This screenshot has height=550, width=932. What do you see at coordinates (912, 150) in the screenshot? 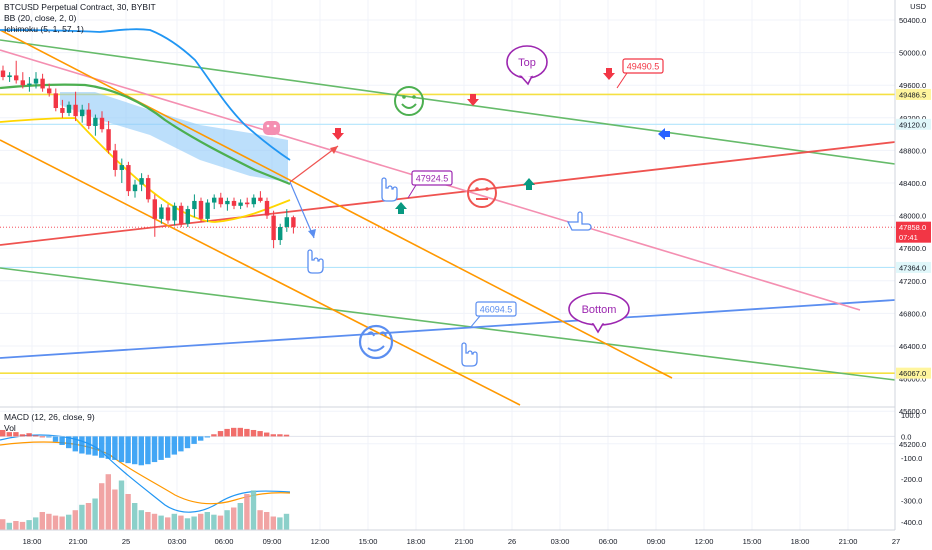
I see `price-tick: 48800.0` at bounding box center [912, 150].